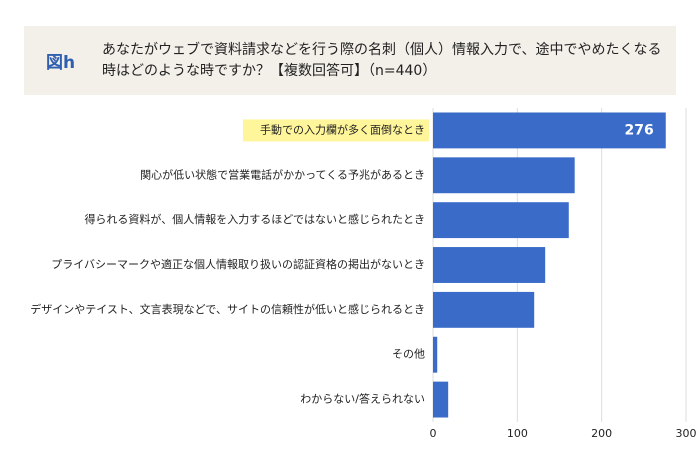 The width and height of the screenshot is (700, 467). What do you see at coordinates (342, 129) in the screenshot?
I see `y-tick-label: 手動での入力欄が多く面倒なとき` at bounding box center [342, 129].